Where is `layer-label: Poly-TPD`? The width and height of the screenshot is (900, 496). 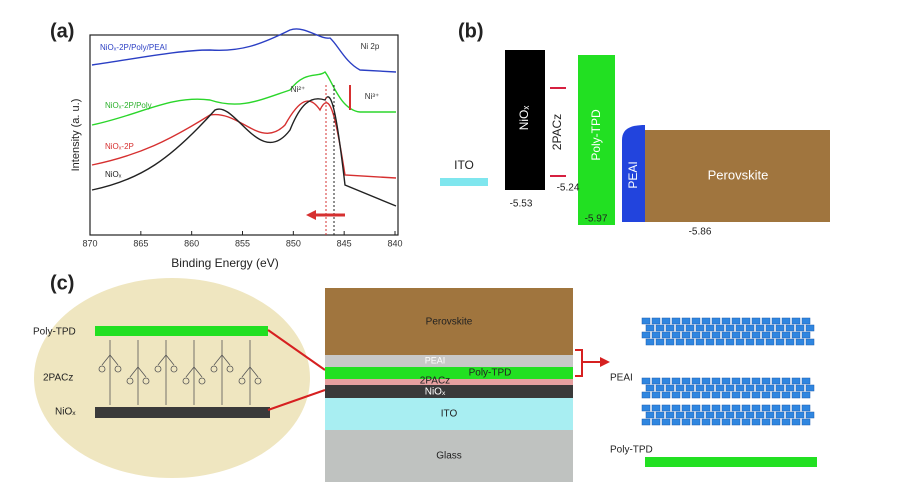
layer-label: Poly-TPD is located at coordinates (596, 135).